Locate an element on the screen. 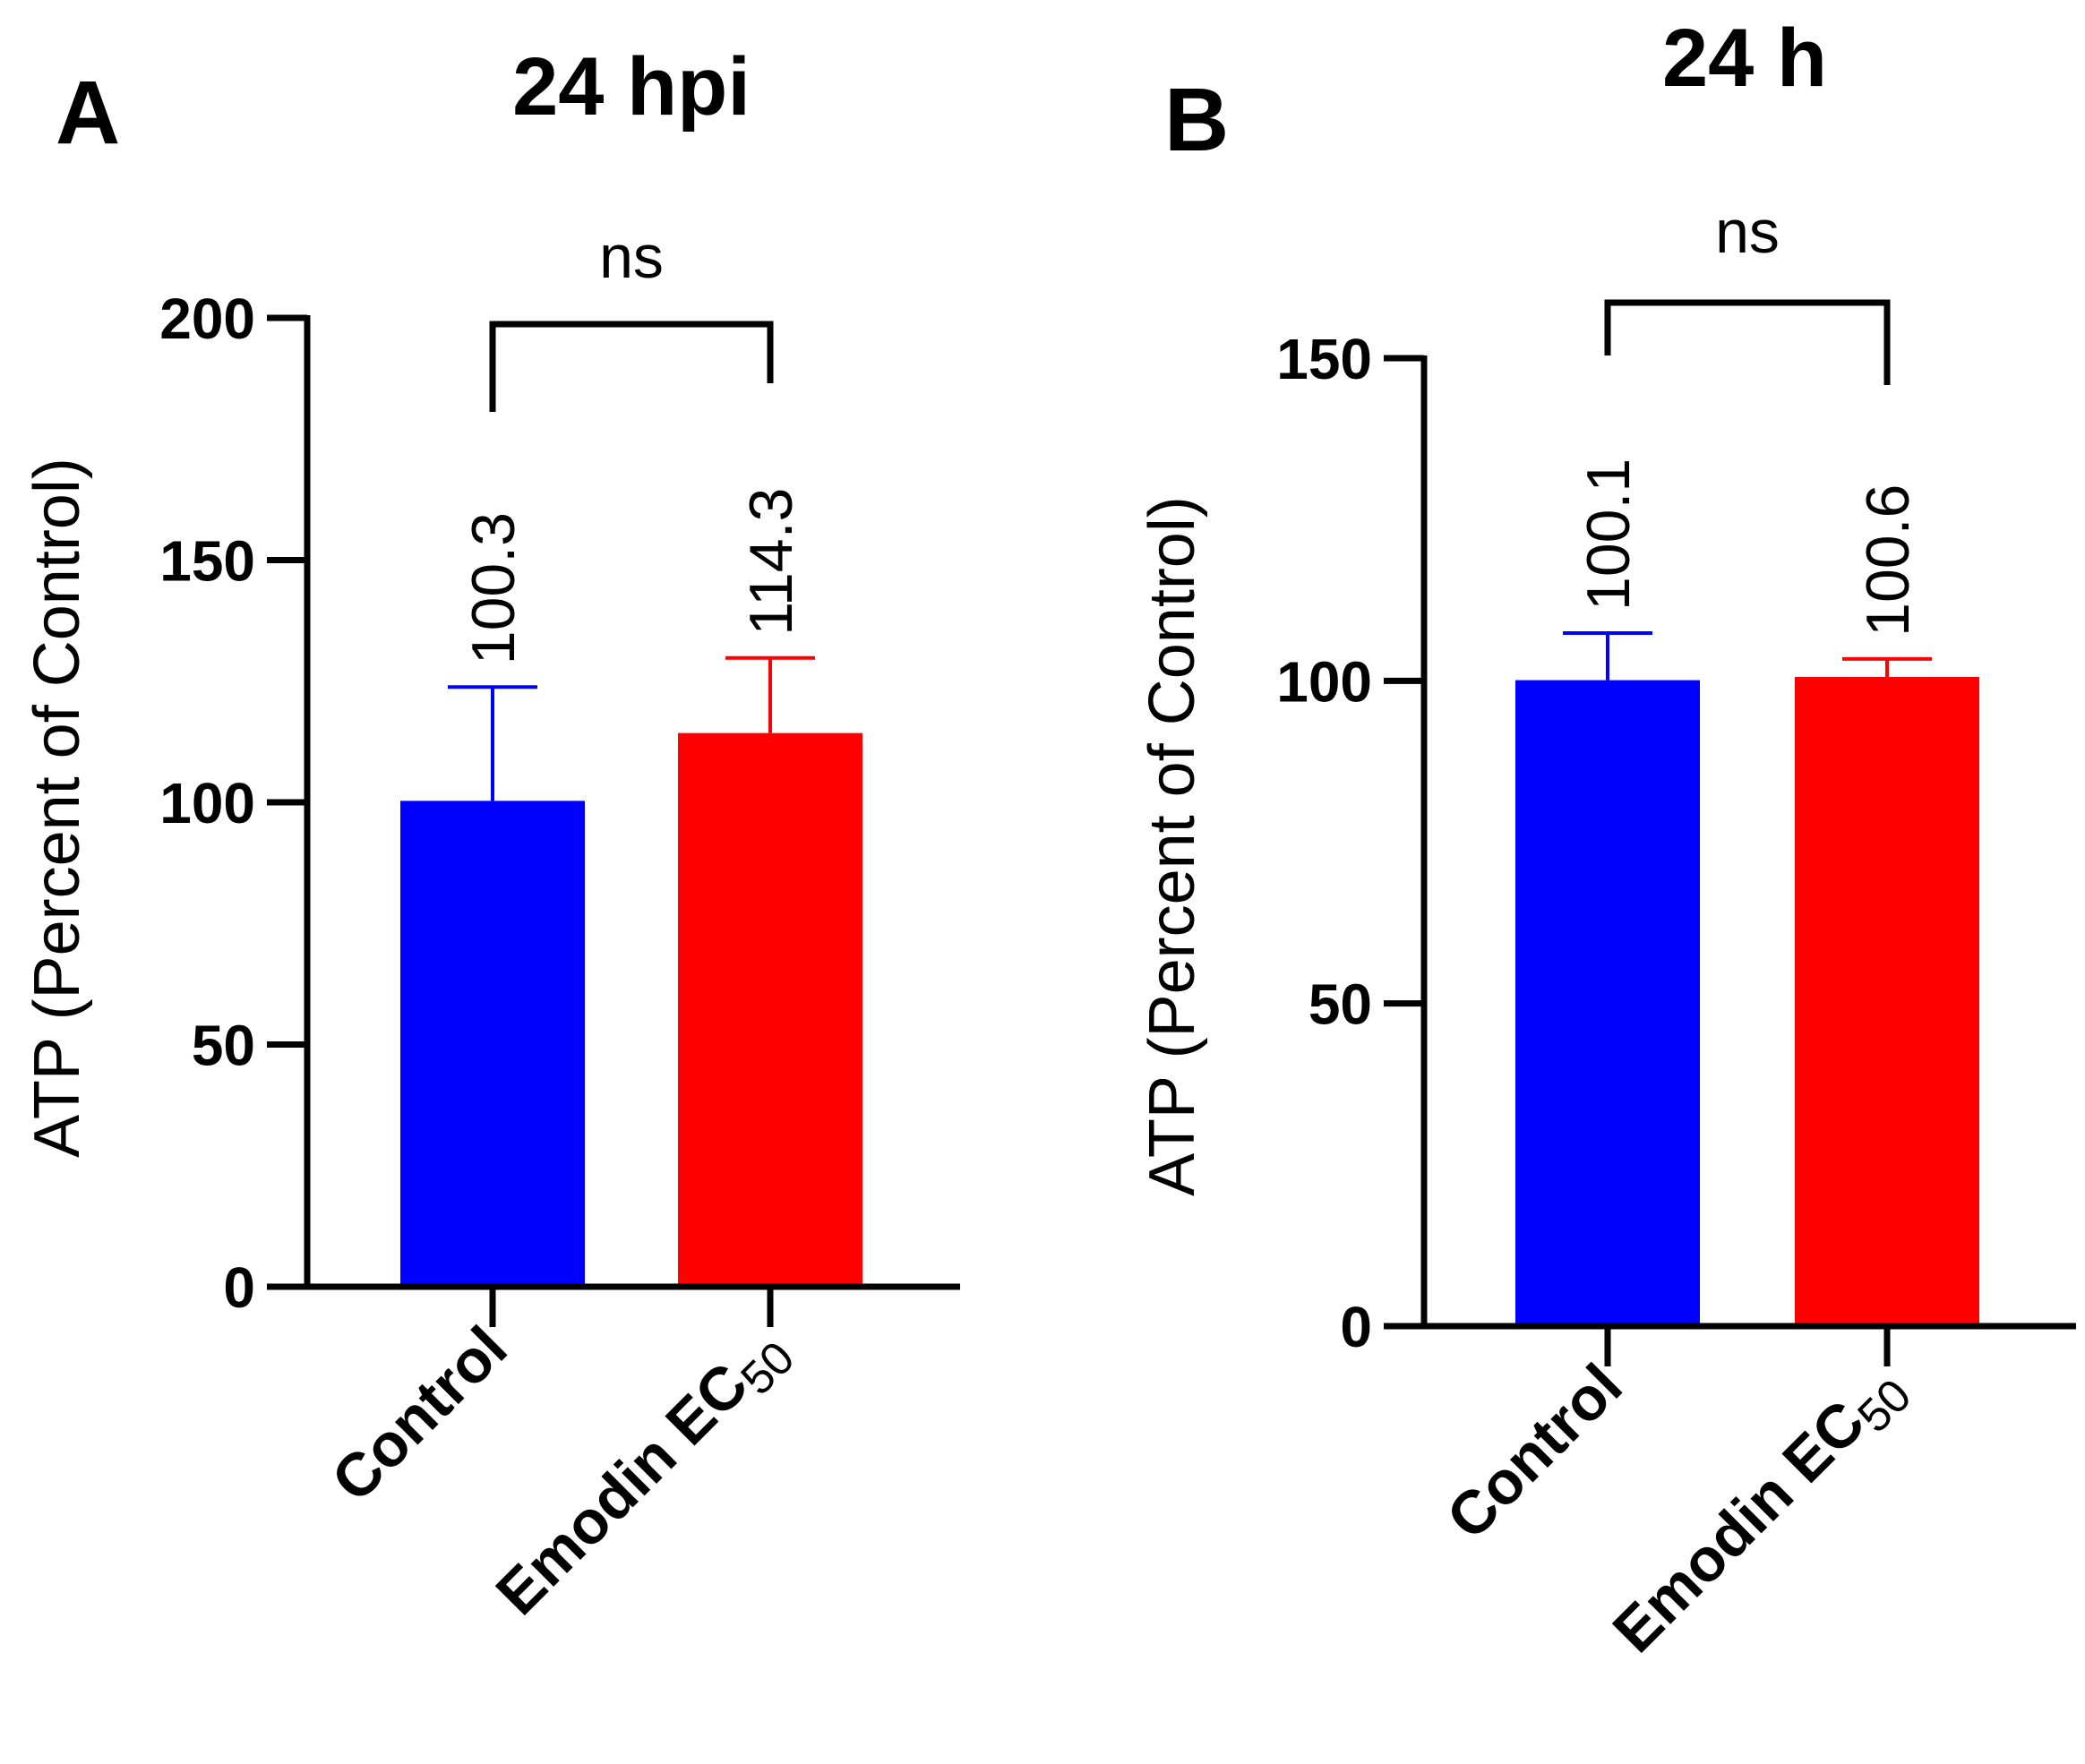 Image resolution: width=2085 pixels, height=1764 pixels. panel-b-y-tick-label-150: 150 is located at coordinates (1324, 359).